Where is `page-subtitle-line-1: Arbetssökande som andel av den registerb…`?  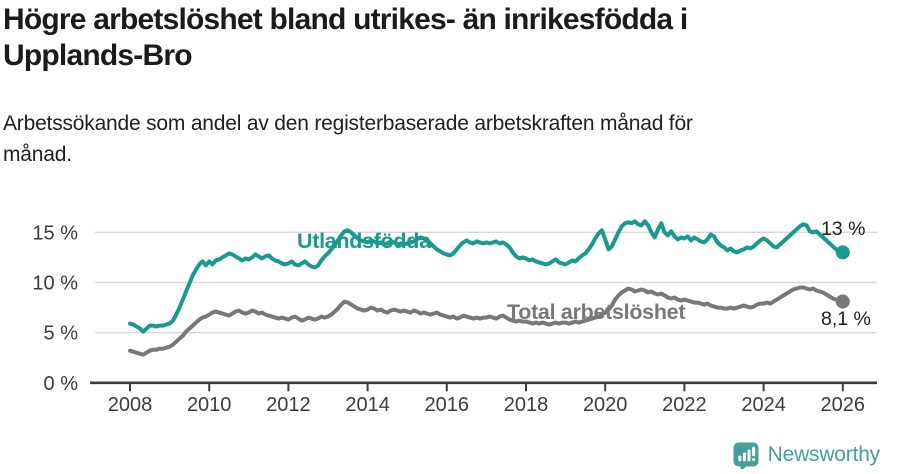 page-subtitle-line-1: Arbetssökande som andel av den registerb… is located at coordinates (348, 123).